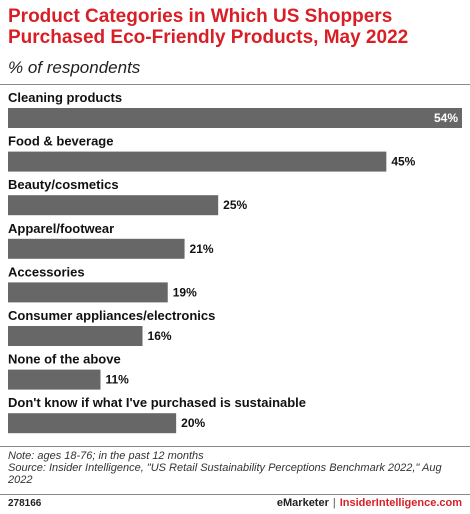 This screenshot has height=514, width=470. I want to click on value-label: 45%, so click(403, 162).